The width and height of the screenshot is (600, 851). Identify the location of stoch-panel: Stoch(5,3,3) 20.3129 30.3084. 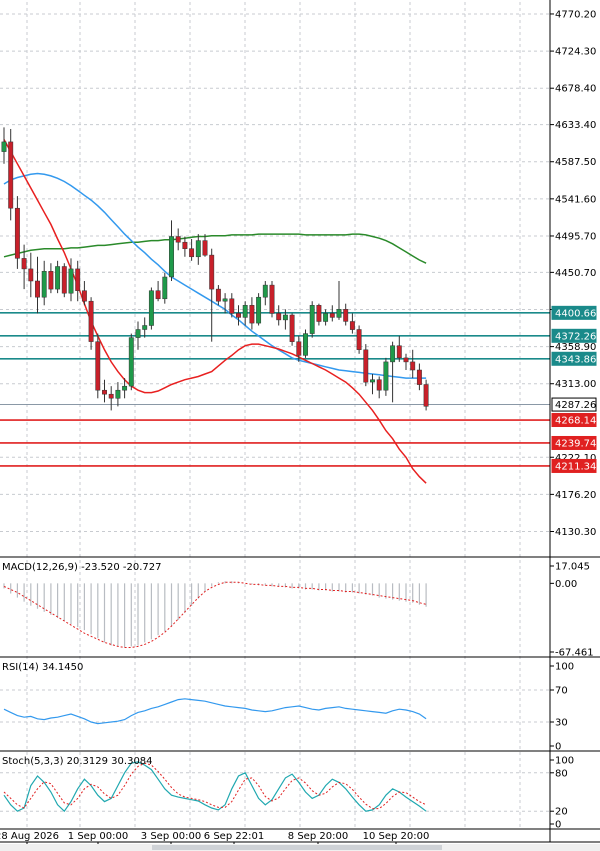
(275, 784).